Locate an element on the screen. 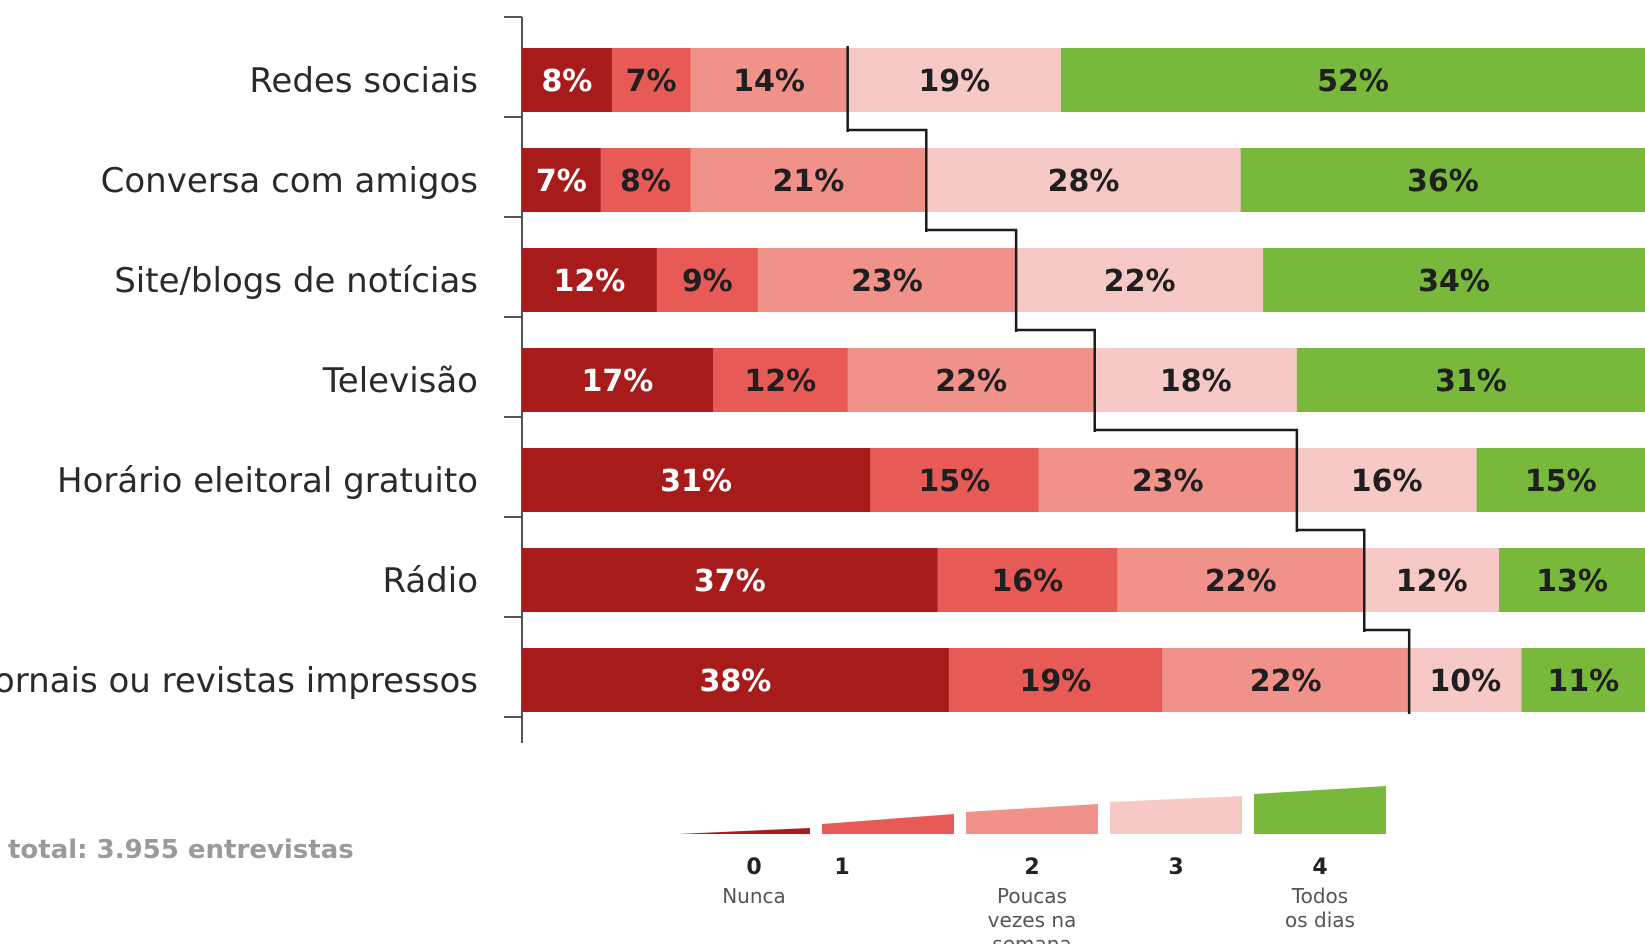  legend-number: 1 is located at coordinates (841, 867).